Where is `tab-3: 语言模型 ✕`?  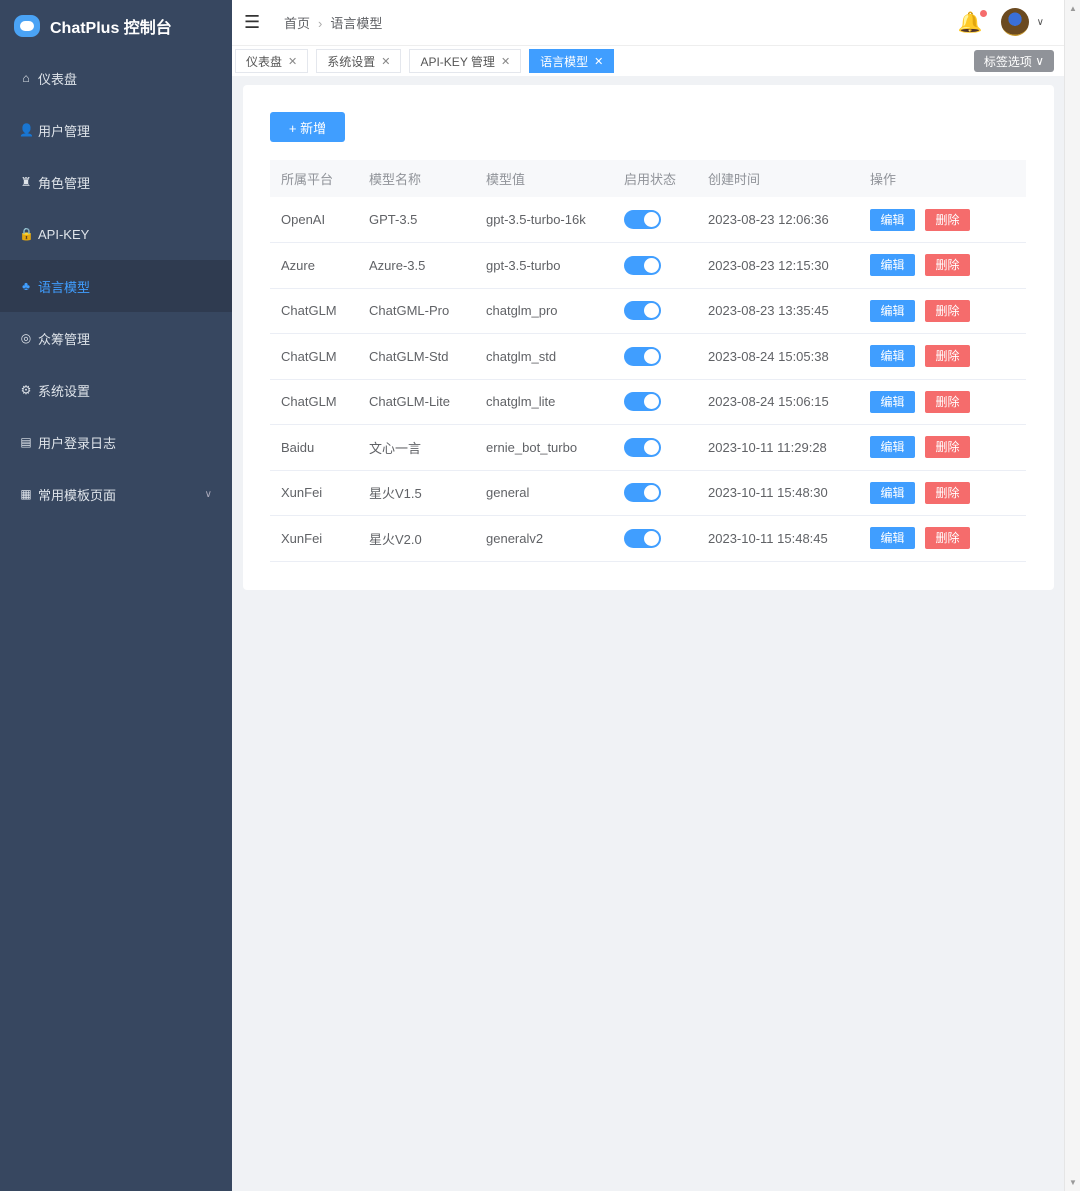
tab-3: 语言模型 ✕ is located at coordinates (572, 61).